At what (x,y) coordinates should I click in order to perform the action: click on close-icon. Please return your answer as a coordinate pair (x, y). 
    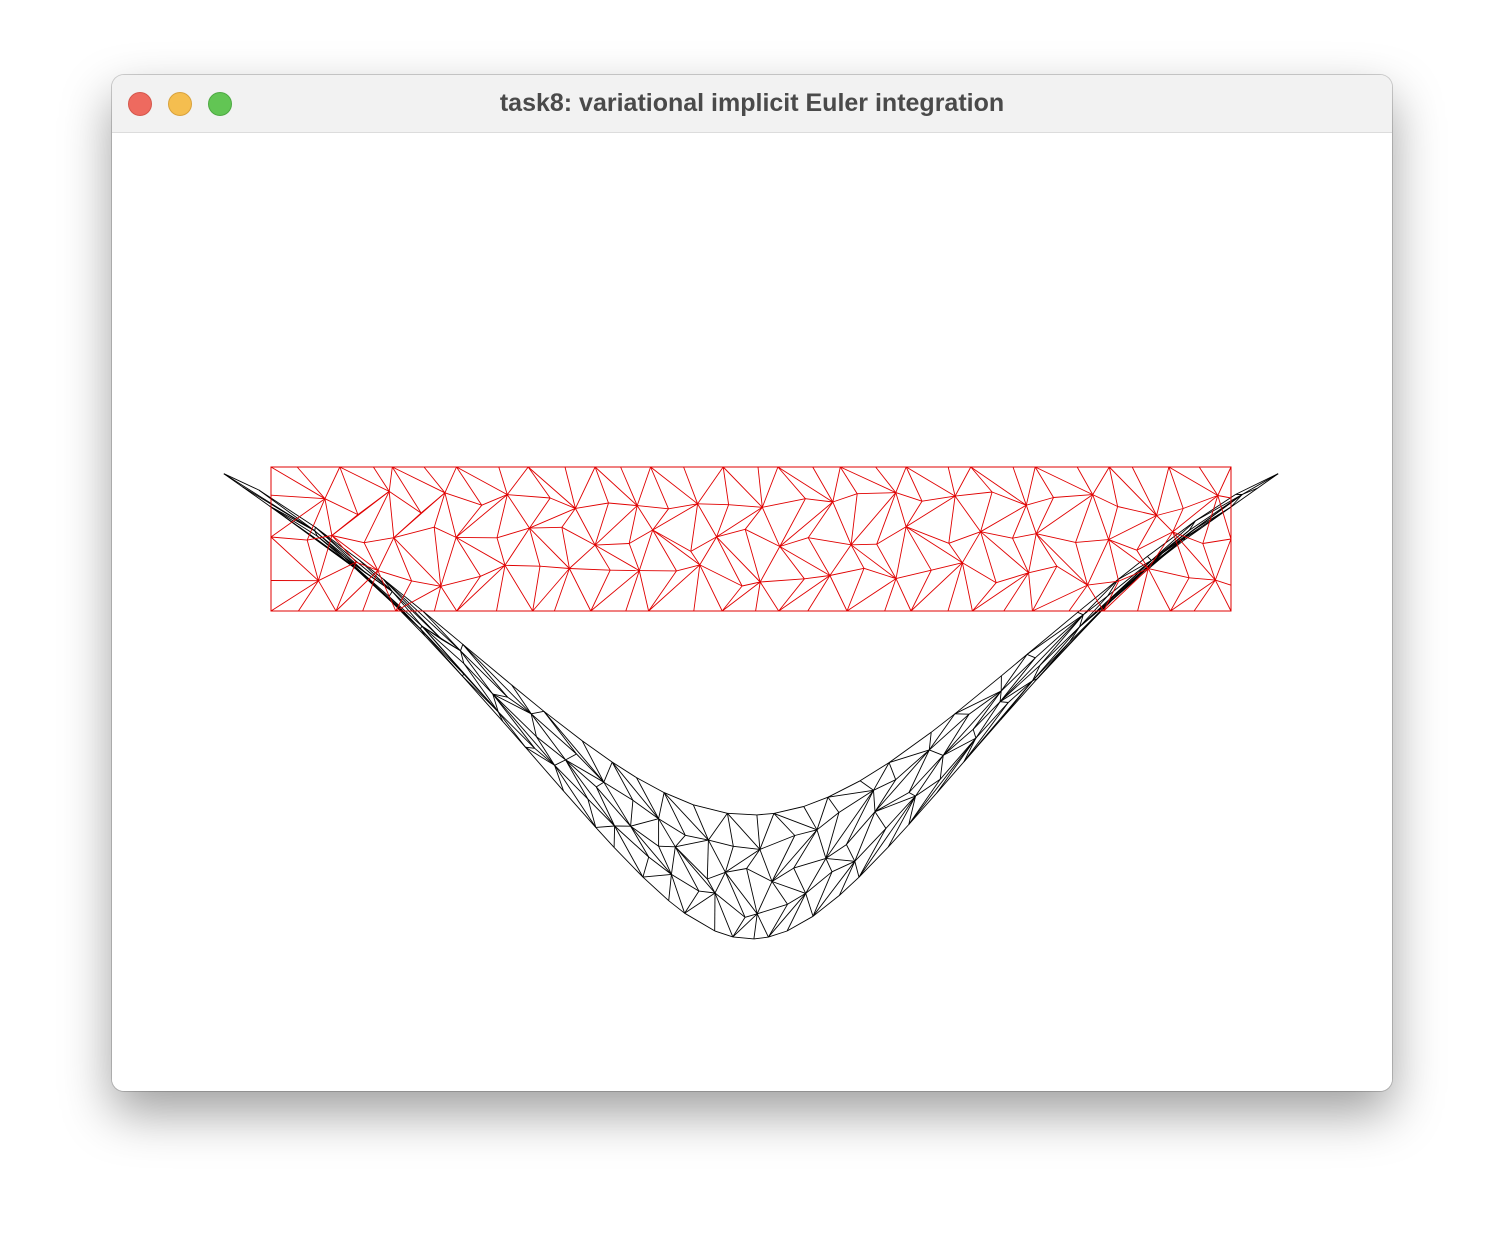
    Looking at the image, I should click on (140, 104).